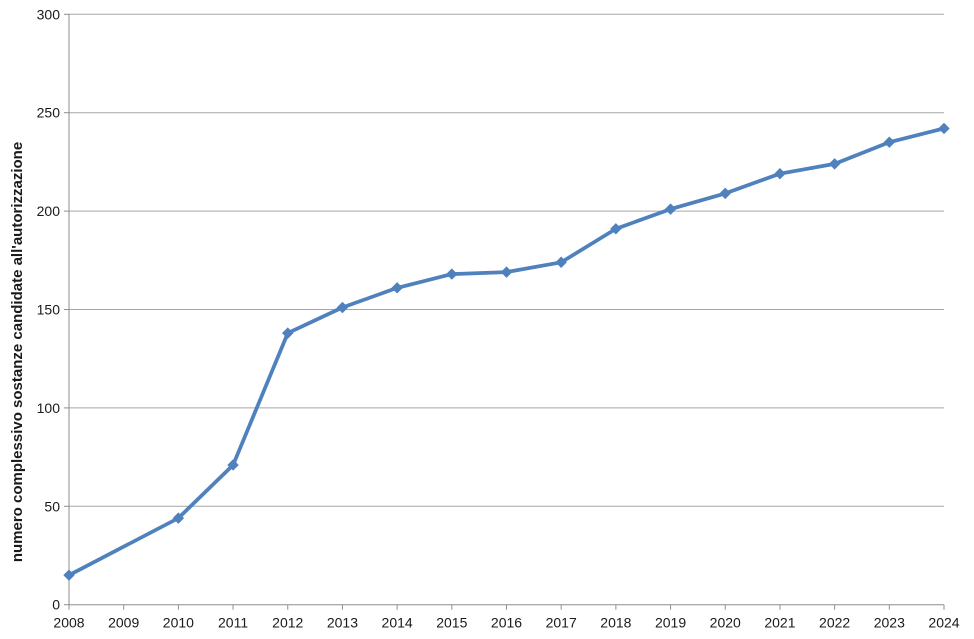 This screenshot has height=639, width=974. I want to click on data-point-marker-2008, so click(69, 575).